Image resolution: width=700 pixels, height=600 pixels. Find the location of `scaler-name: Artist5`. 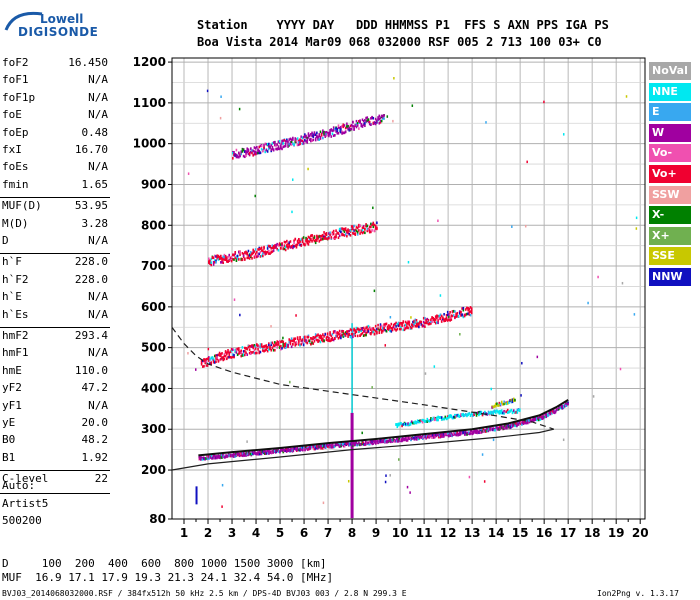

scaler-name: Artist5 is located at coordinates (25, 503).